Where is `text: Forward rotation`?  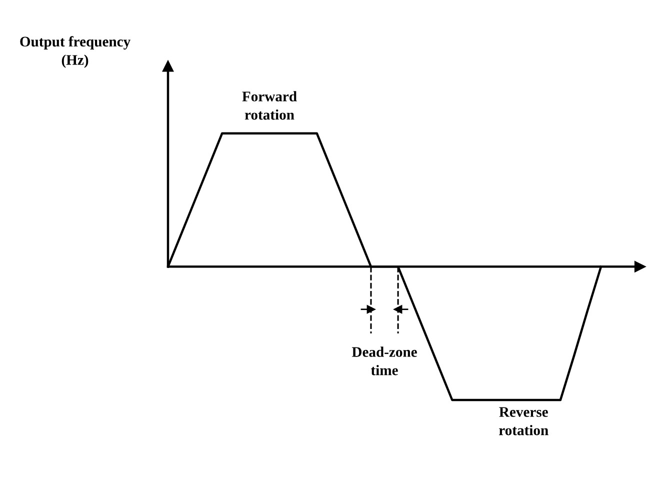 text: Forward rotation is located at coordinates (269, 105).